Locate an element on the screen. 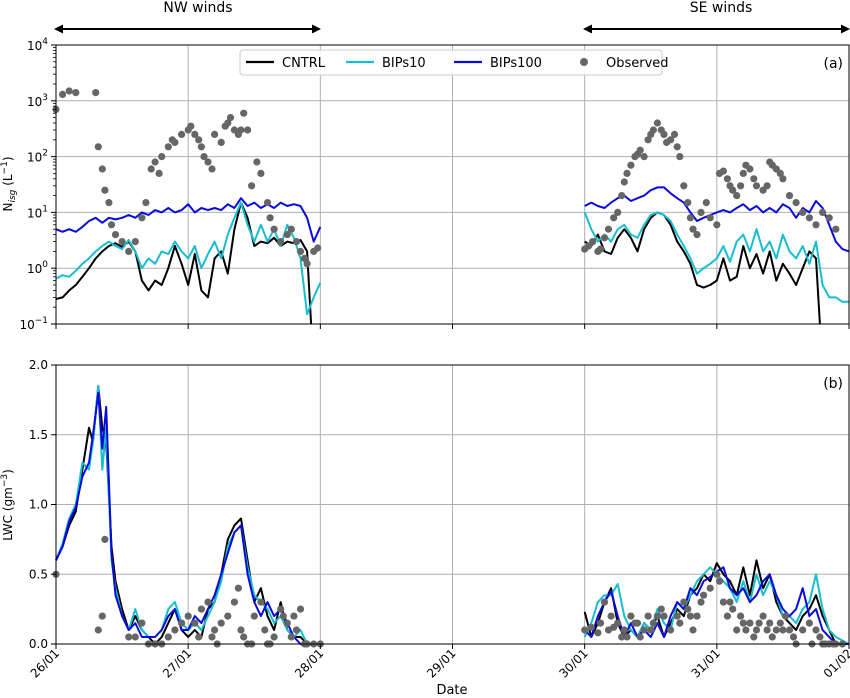  panel-a-label: (a) is located at coordinates (833, 64).